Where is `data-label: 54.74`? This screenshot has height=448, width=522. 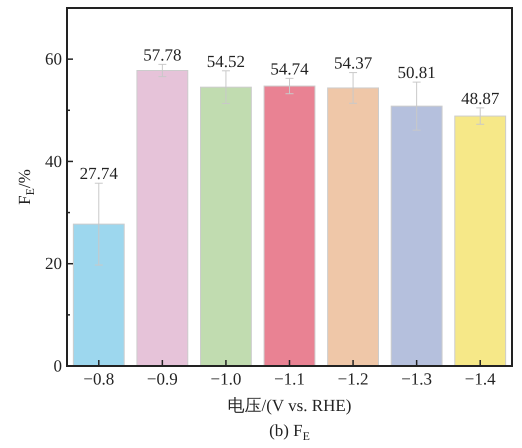 data-label: 54.74 is located at coordinates (290, 68).